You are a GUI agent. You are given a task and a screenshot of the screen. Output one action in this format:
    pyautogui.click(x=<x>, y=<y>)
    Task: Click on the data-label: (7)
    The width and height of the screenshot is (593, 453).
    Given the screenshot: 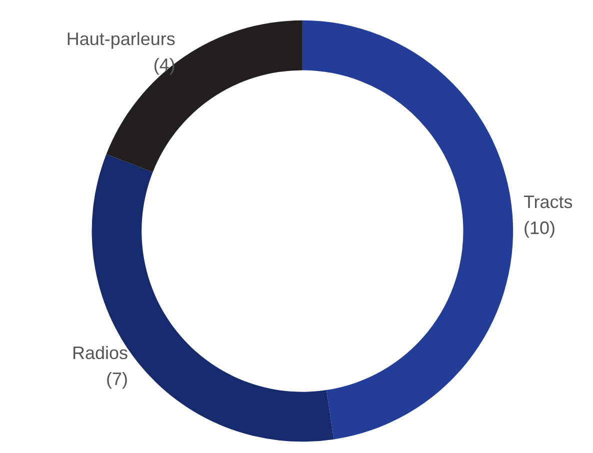 What is the action you would take?
    pyautogui.click(x=117, y=379)
    